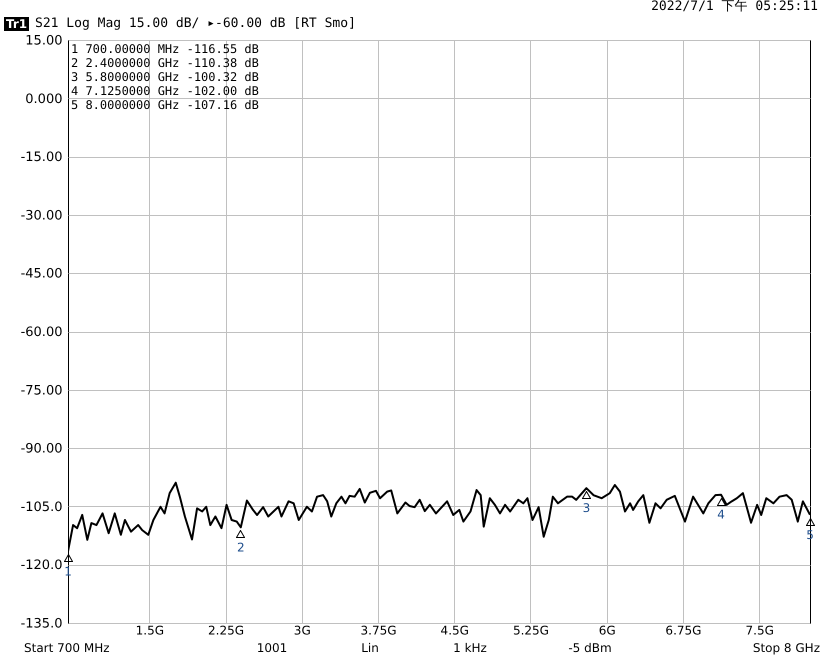  What do you see at coordinates (41, 274) in the screenshot?
I see `y-tick-label: -45.00` at bounding box center [41, 274].